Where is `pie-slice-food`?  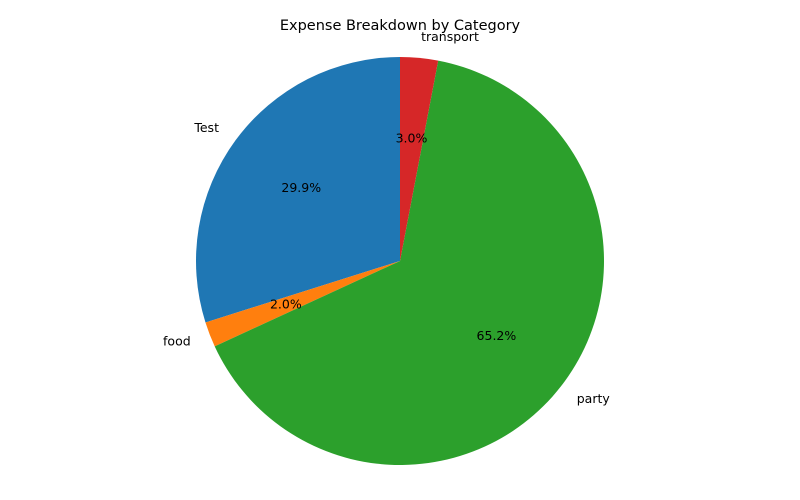
pie-slice-food is located at coordinates (302, 304).